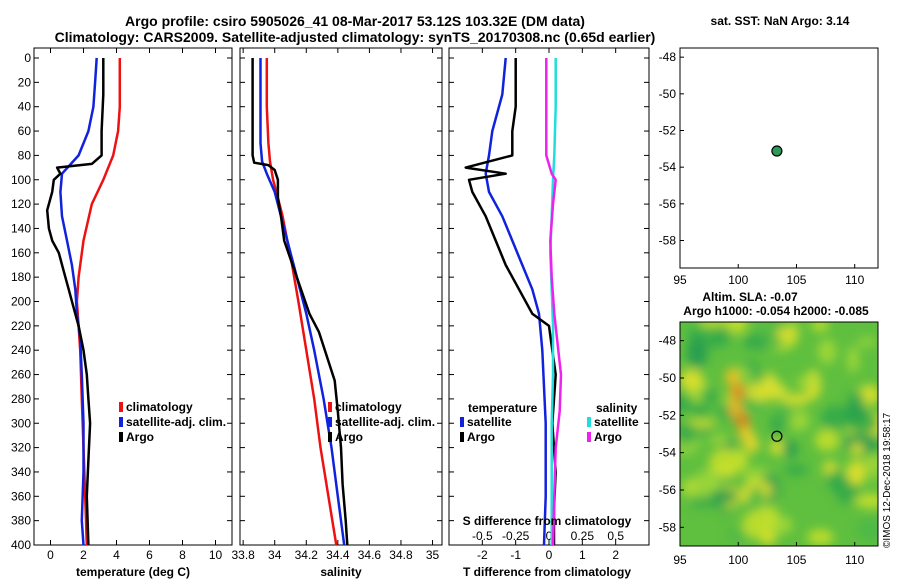 The height and width of the screenshot is (580, 900). Describe the element at coordinates (21, 375) in the screenshot. I see `depth-tick-label: 260` at that location.